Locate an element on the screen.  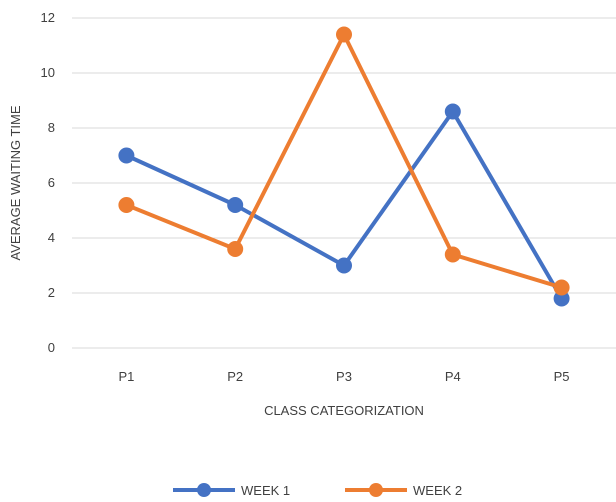
x-tick-label: P5 is located at coordinates (562, 376).